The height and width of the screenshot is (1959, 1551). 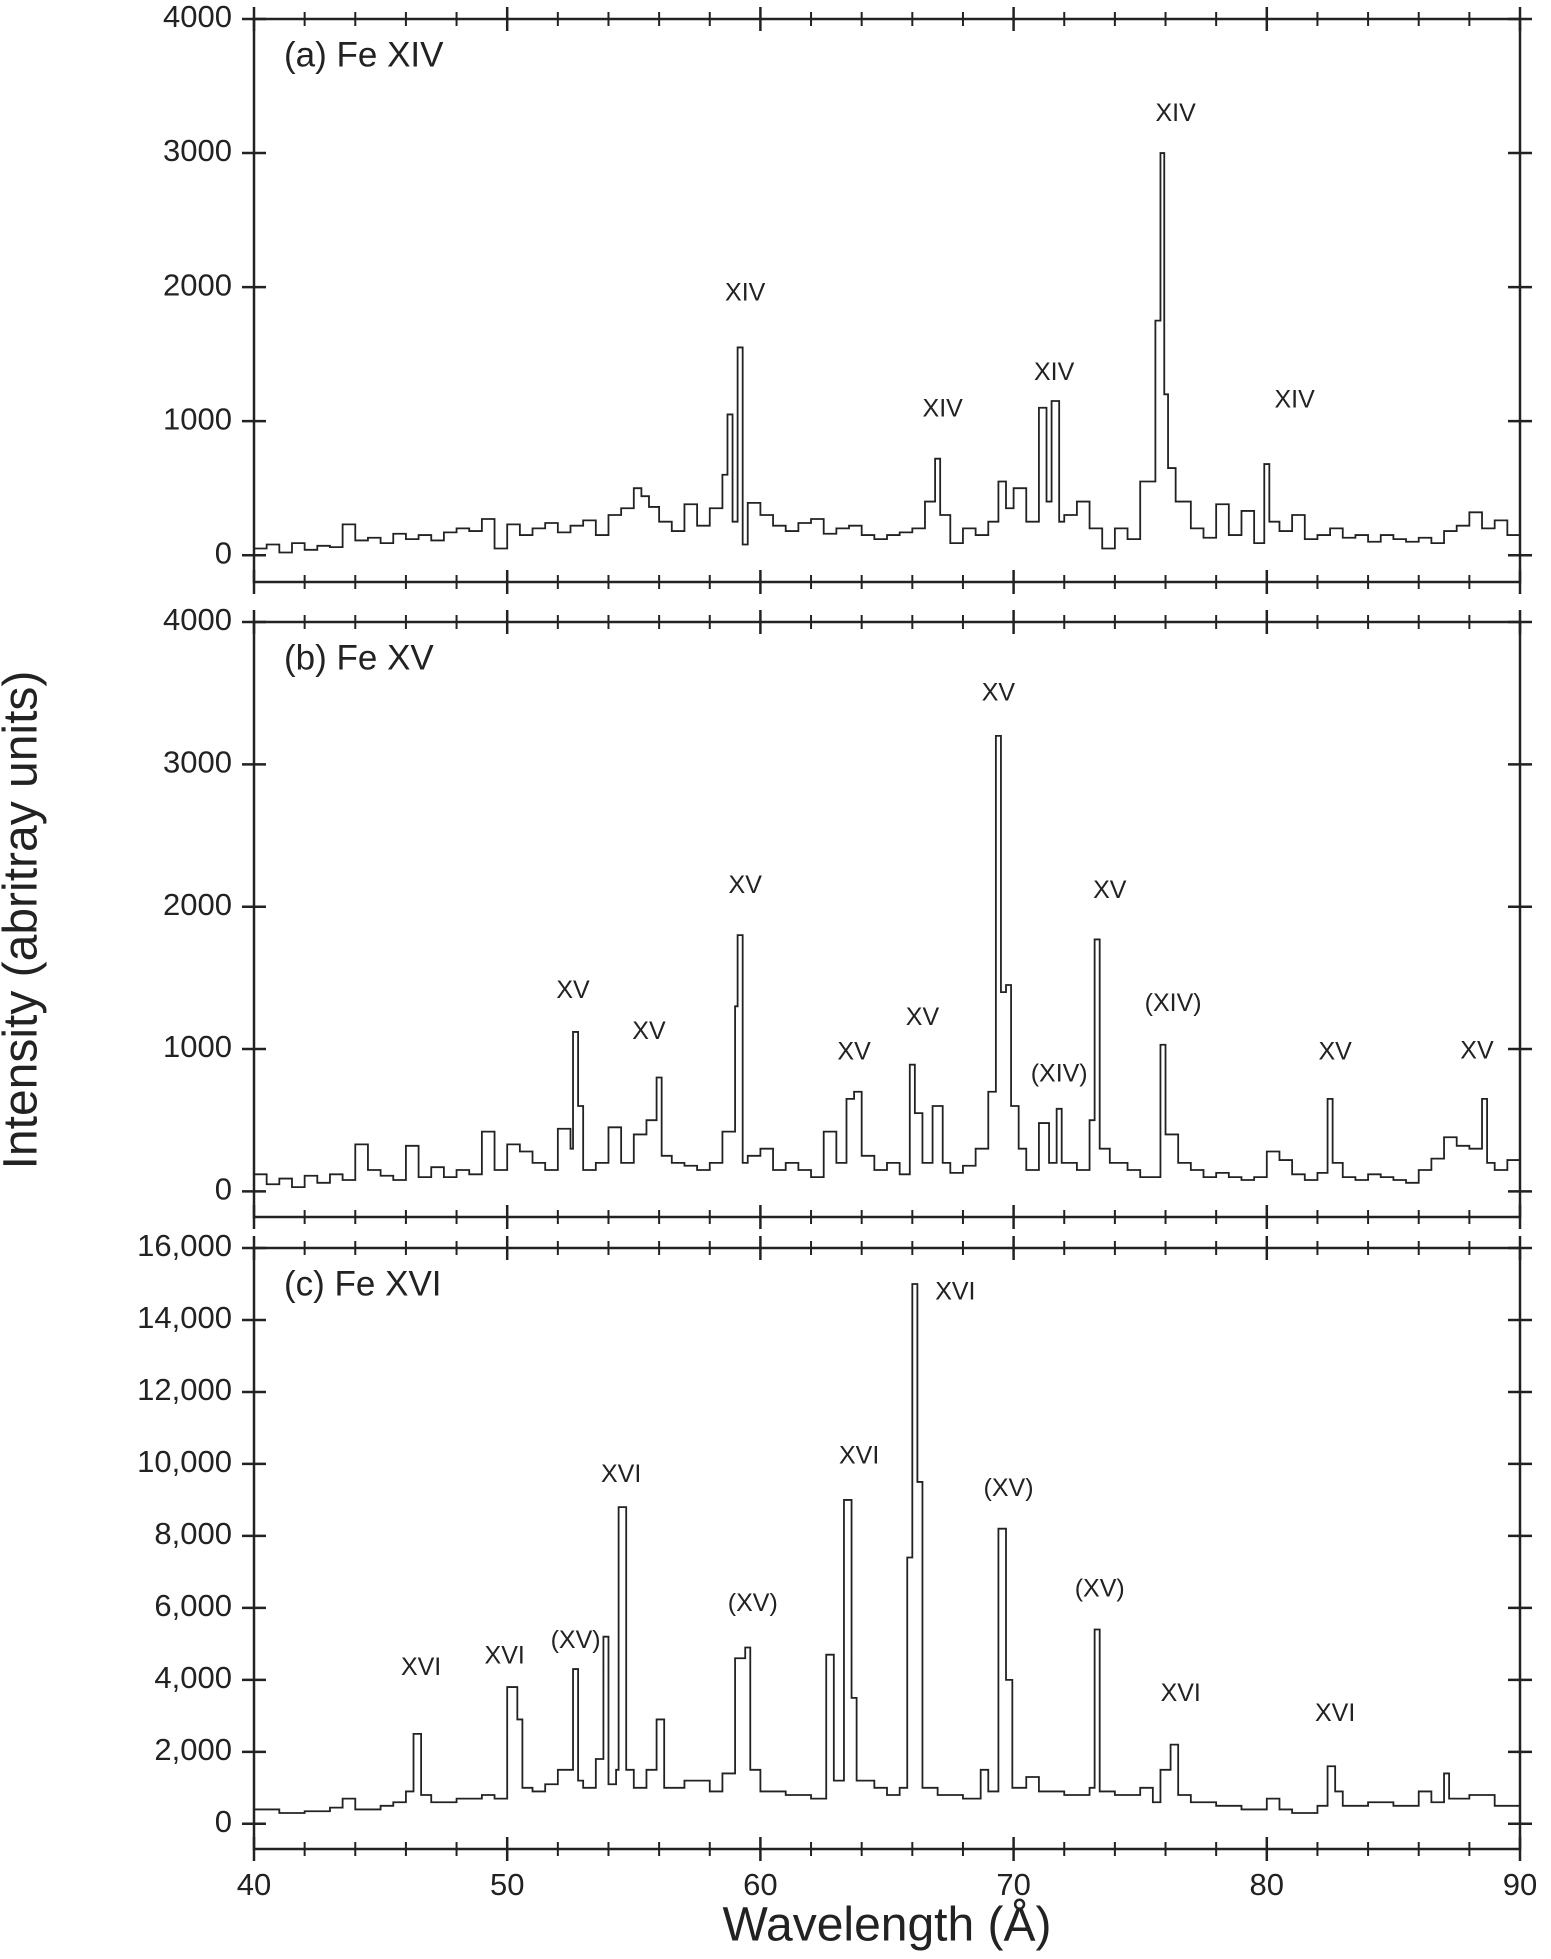 What do you see at coordinates (184, 1461) in the screenshot?
I see `y-tick-label: 10,000` at bounding box center [184, 1461].